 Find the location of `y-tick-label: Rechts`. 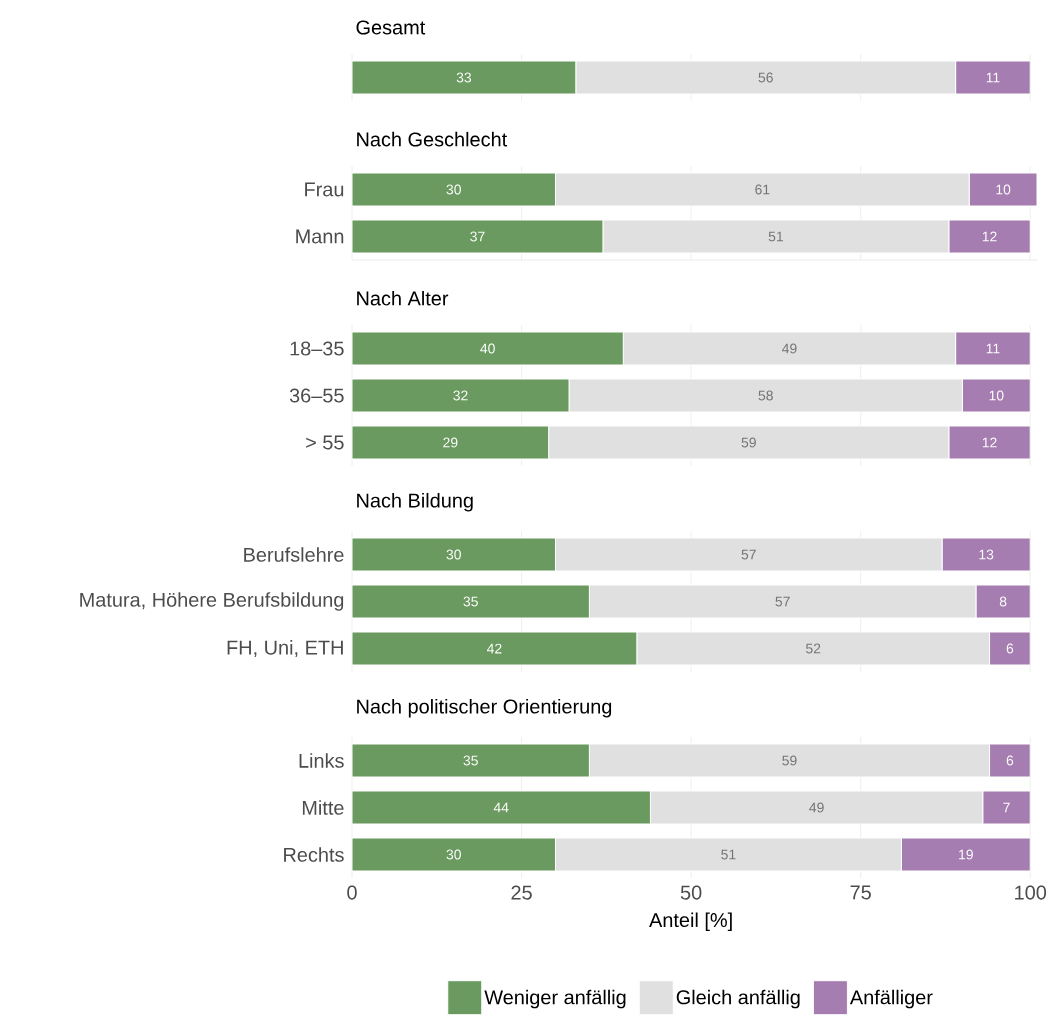

y-tick-label: Rechts is located at coordinates (314, 854).